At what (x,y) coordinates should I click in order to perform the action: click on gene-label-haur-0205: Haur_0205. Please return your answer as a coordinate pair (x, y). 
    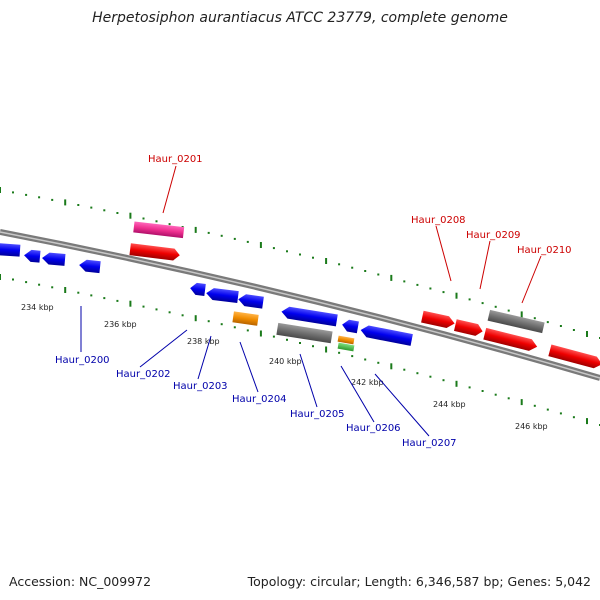
    Looking at the image, I should click on (317, 414).